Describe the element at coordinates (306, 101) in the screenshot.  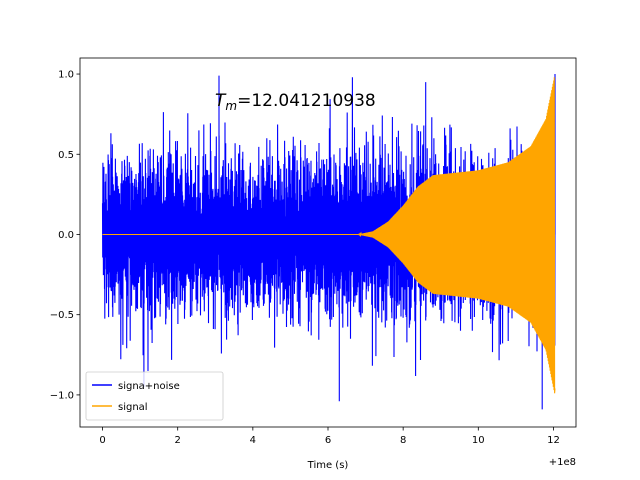
I see `title-value: =12.041210938` at that location.